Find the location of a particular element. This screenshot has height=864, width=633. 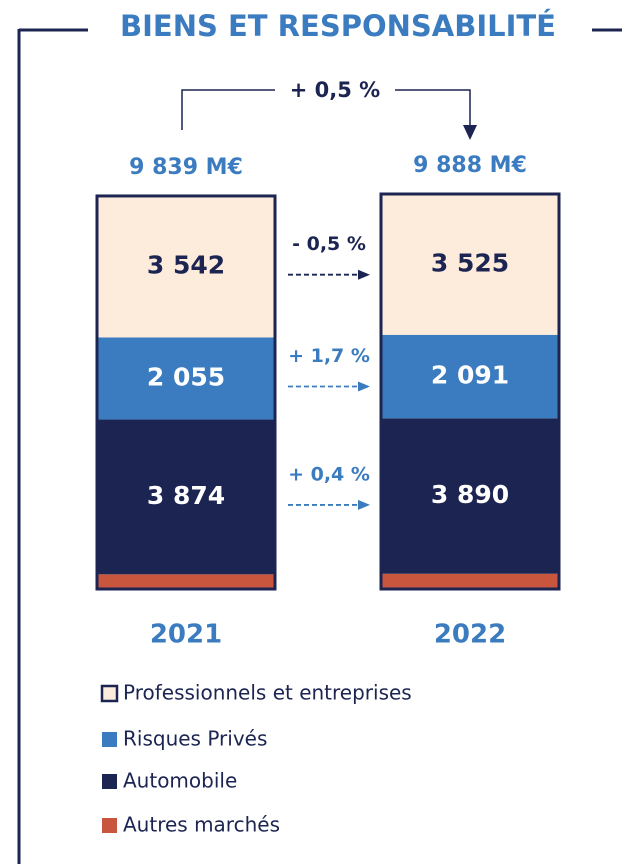

change-label: + 1,7 % is located at coordinates (329, 356).